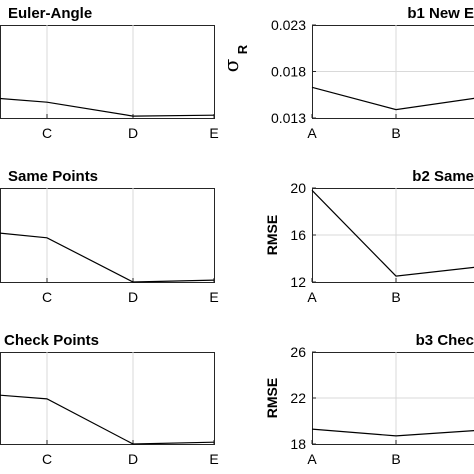 The image size is (474, 474). Describe the element at coordinates (369, 399) in the screenshot. I see `chart-panel-6: b3 Chec182226ABCRMSE` at that location.